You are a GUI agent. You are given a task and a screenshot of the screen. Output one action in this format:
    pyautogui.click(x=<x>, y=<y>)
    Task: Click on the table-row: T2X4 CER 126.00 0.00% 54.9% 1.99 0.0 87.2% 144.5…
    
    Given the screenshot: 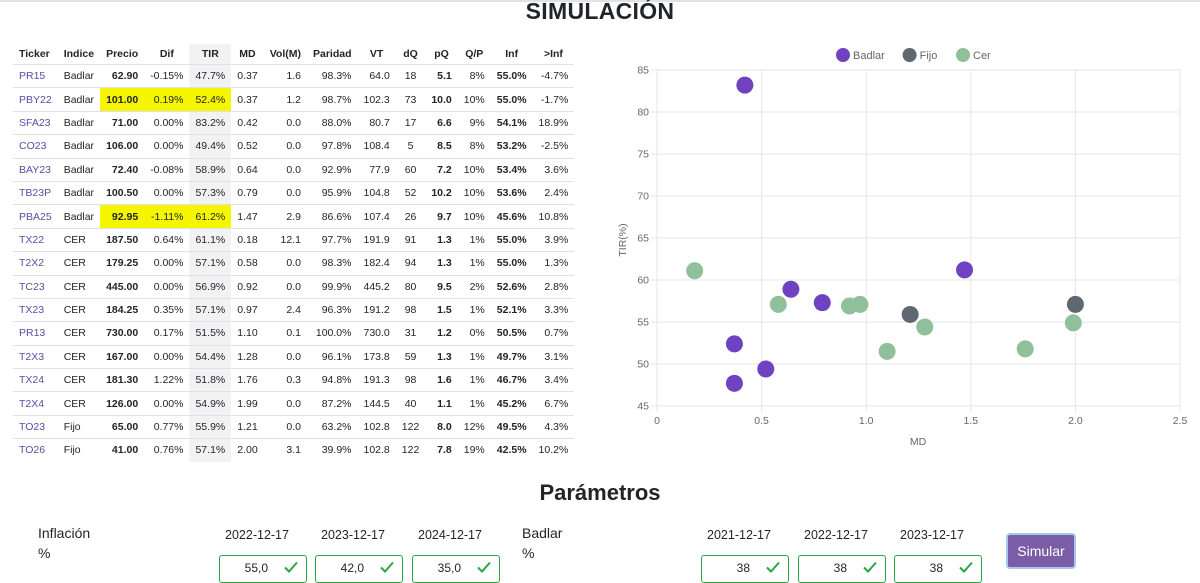 What is the action you would take?
    pyautogui.click(x=294, y=403)
    